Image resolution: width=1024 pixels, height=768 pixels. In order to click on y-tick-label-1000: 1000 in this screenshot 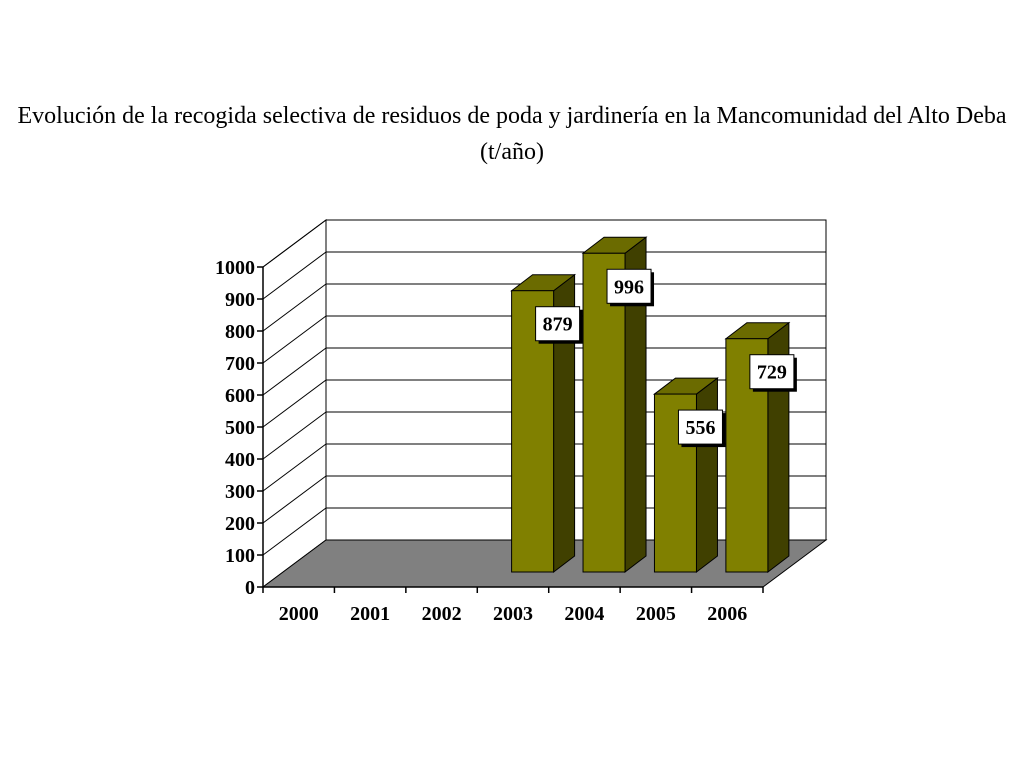, I will do `click(235, 268)`.